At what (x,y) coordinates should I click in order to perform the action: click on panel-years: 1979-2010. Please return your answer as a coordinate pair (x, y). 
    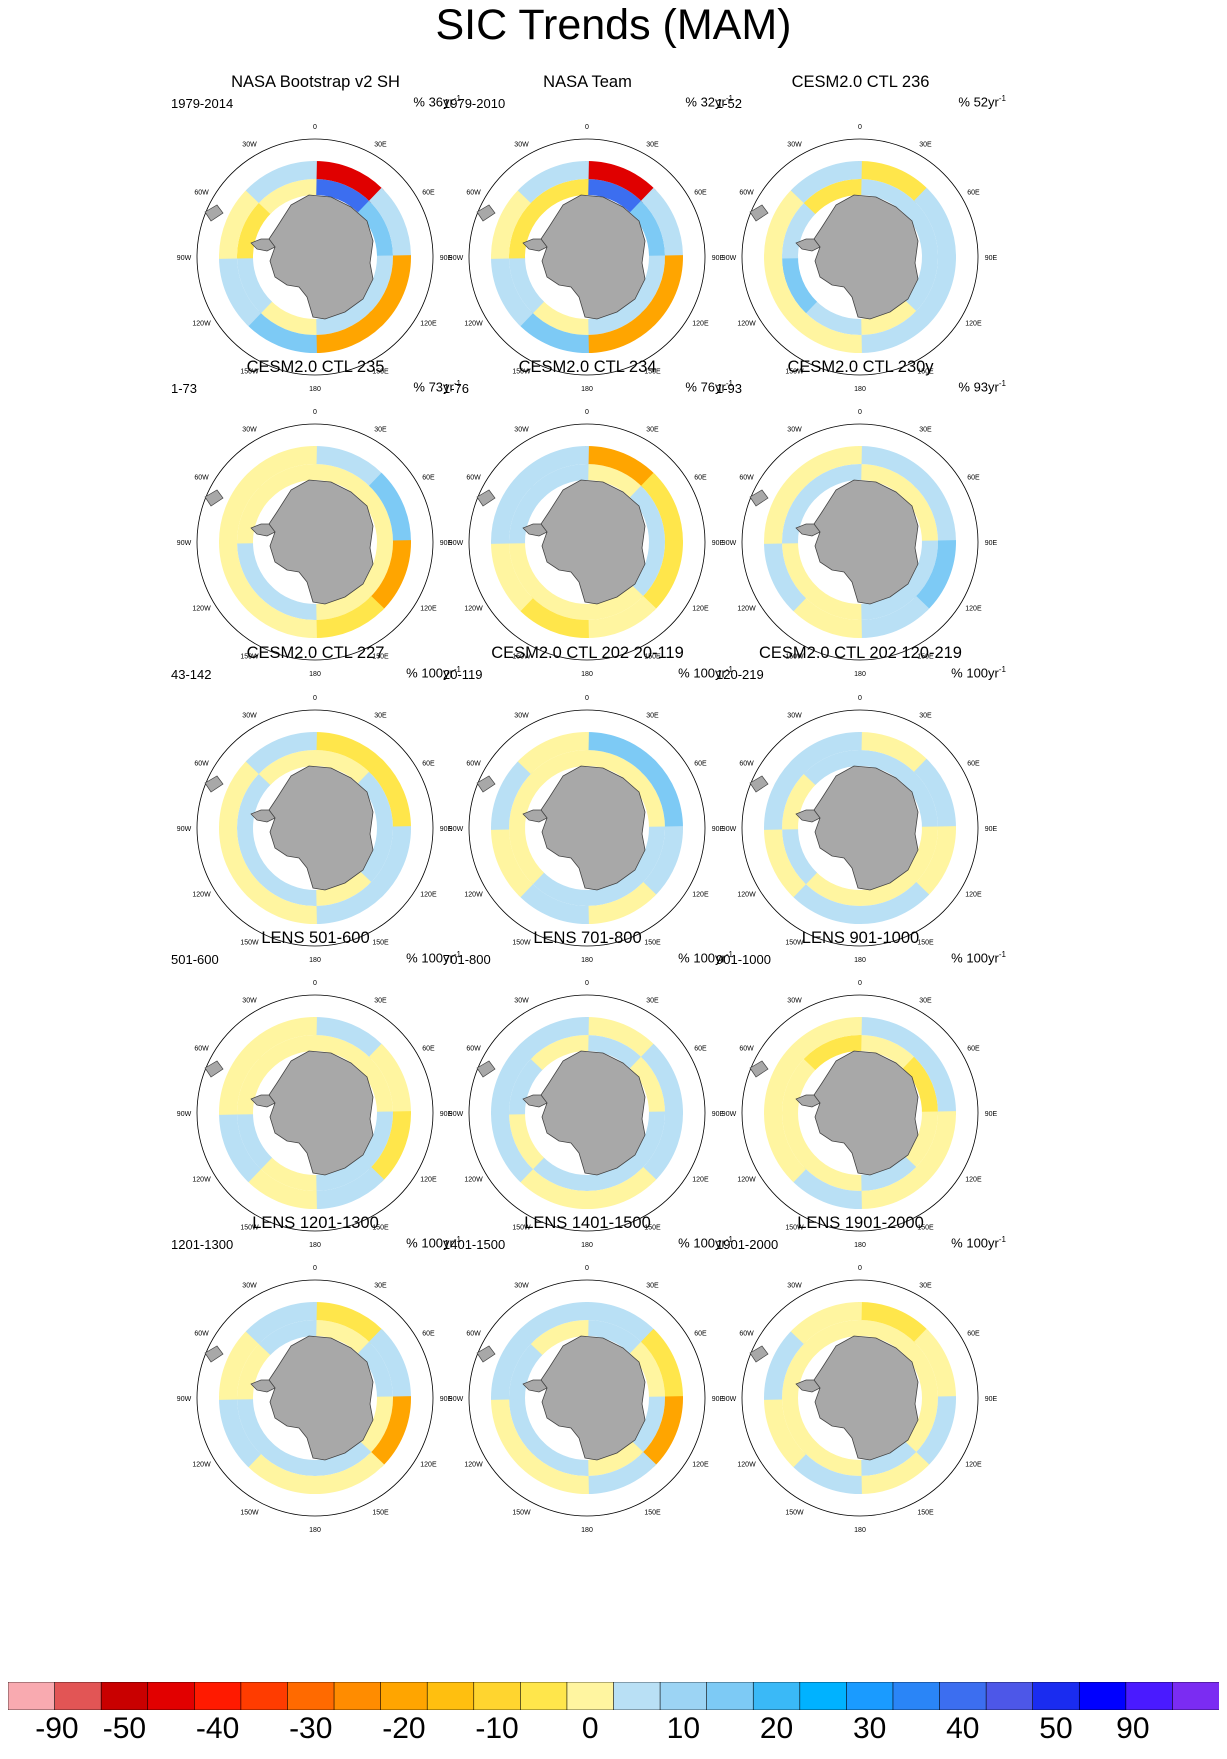
    Looking at the image, I should click on (474, 103).